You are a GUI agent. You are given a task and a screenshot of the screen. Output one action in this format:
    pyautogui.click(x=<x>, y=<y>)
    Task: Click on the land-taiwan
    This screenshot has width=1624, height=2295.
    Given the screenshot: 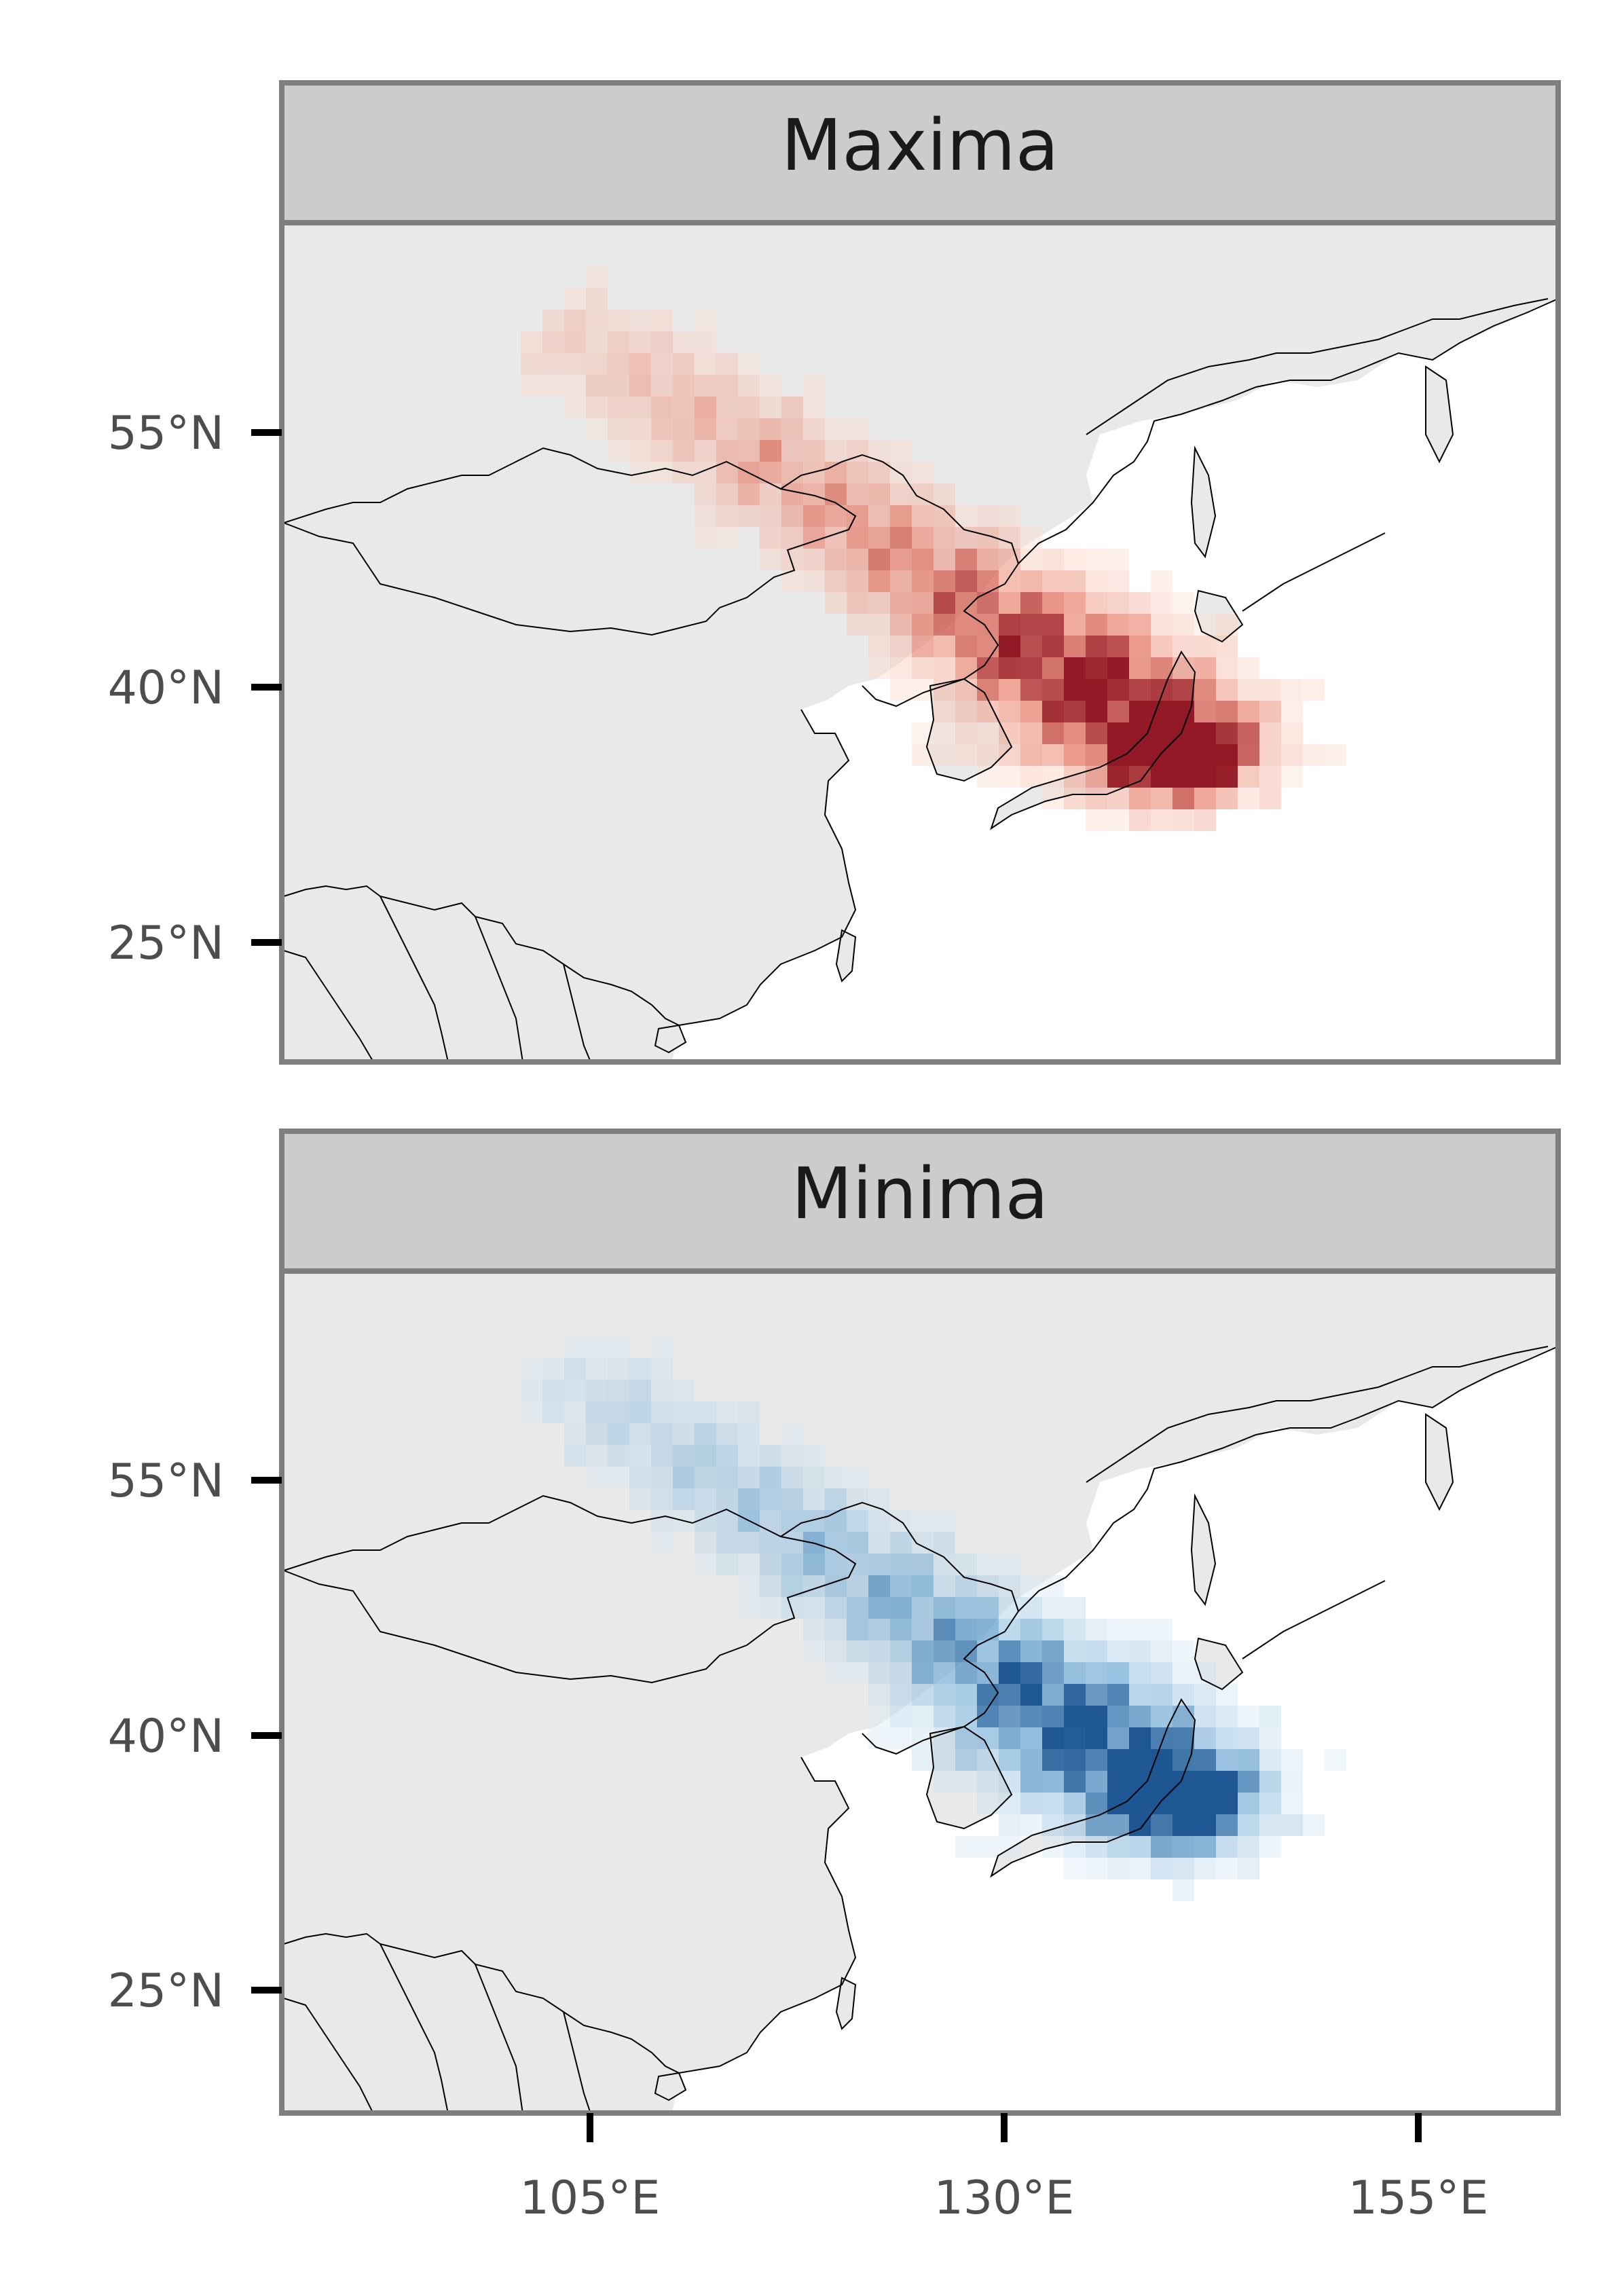 What is the action you would take?
    pyautogui.click(x=846, y=956)
    